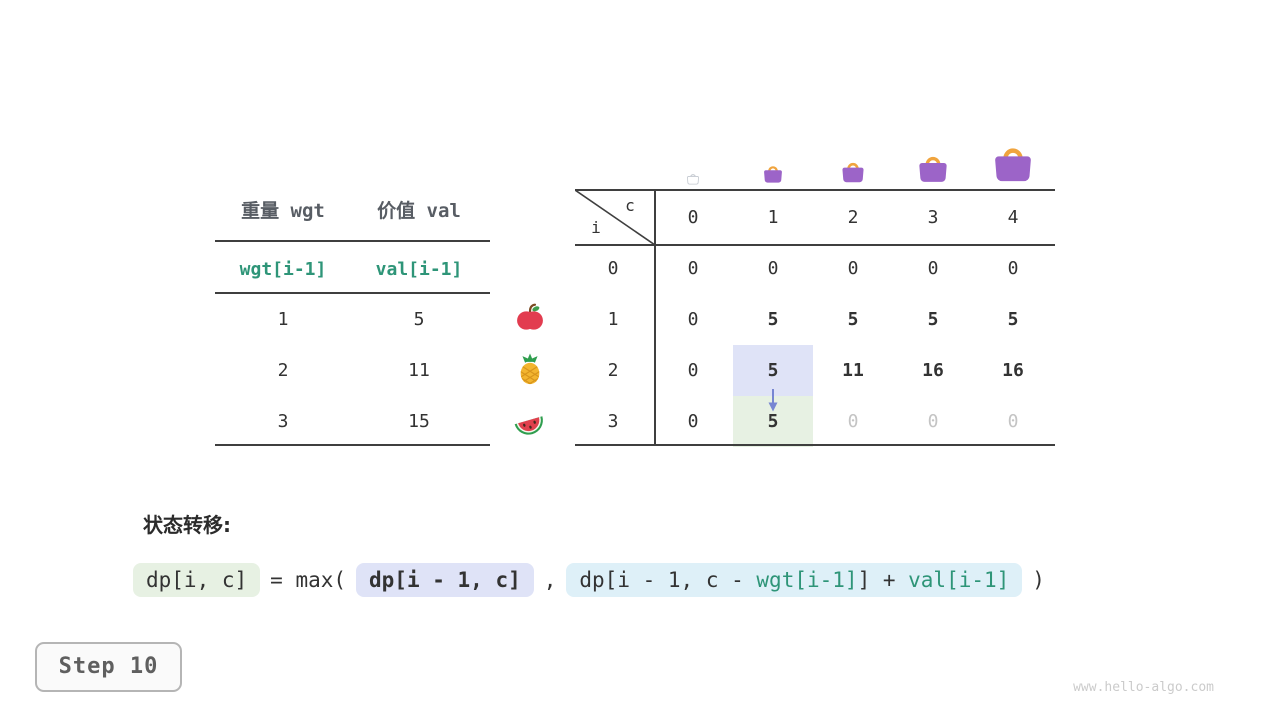 The image size is (1280, 720). What do you see at coordinates (1038, 580) in the screenshot?
I see `formula-closing: )` at bounding box center [1038, 580].